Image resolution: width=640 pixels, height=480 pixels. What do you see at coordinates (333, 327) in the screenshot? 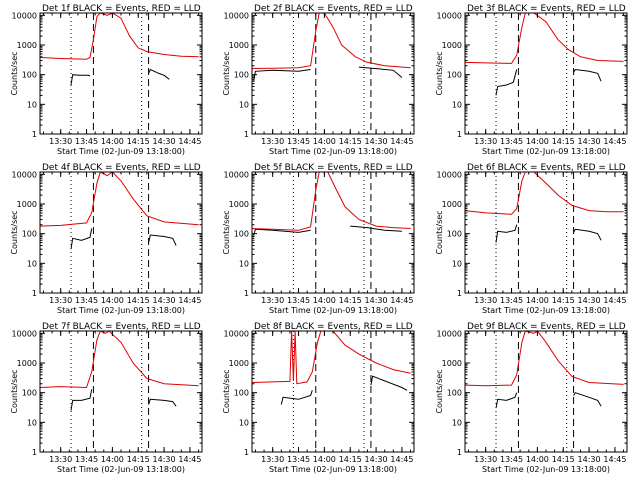
I see `chart-title: Det 8f BLACK = Events, RED = LLD` at bounding box center [333, 327].